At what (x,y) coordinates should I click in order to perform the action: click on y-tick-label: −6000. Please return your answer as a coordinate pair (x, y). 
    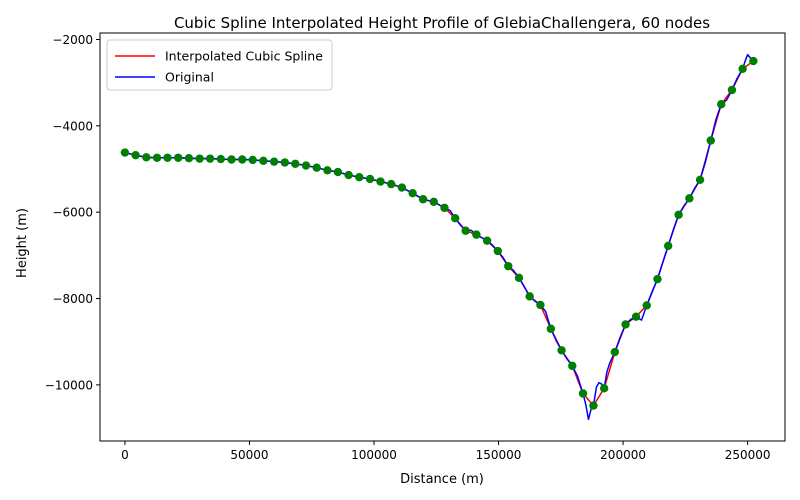
    Looking at the image, I should click on (72, 213).